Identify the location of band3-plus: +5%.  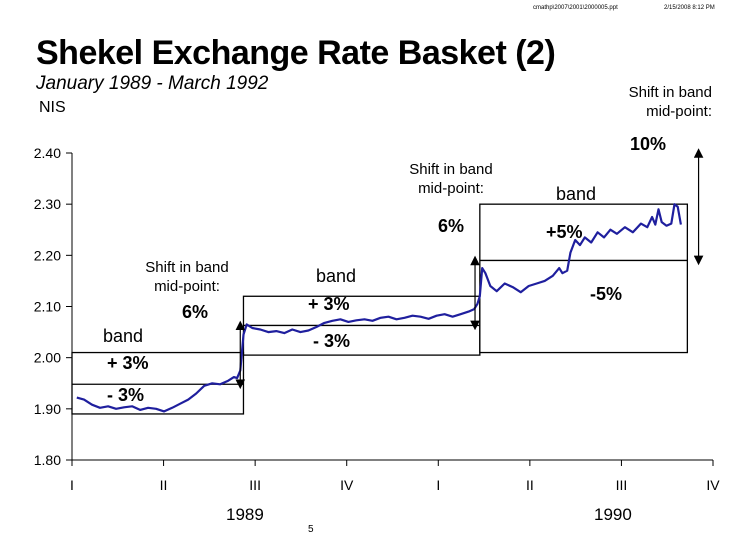
(564, 232).